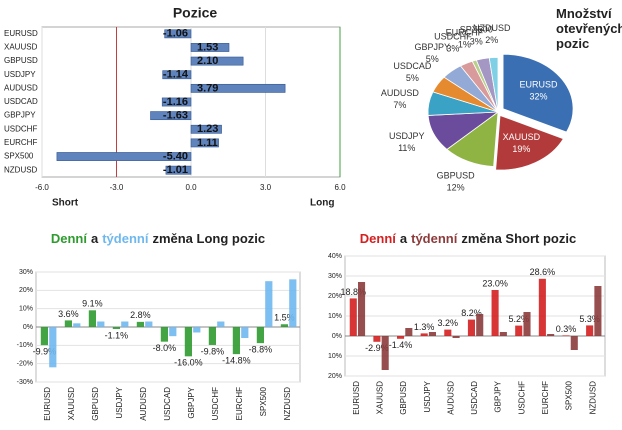 This screenshot has width=622, height=430. Describe the element at coordinates (68, 314) in the screenshot. I see `value-label: 3.6%` at that location.